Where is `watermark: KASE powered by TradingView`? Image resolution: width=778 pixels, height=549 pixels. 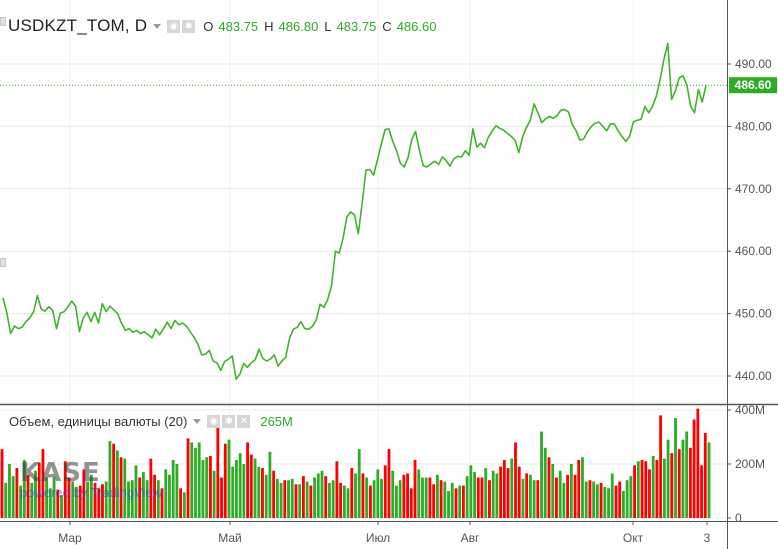 watermark: KASE powered by TradingView is located at coordinates (91, 479).